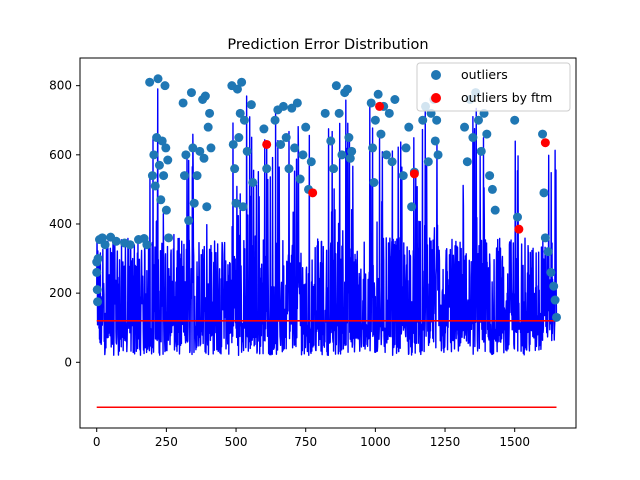 The image size is (640, 480). I want to click on y-tick-label: 200, so click(60, 293).